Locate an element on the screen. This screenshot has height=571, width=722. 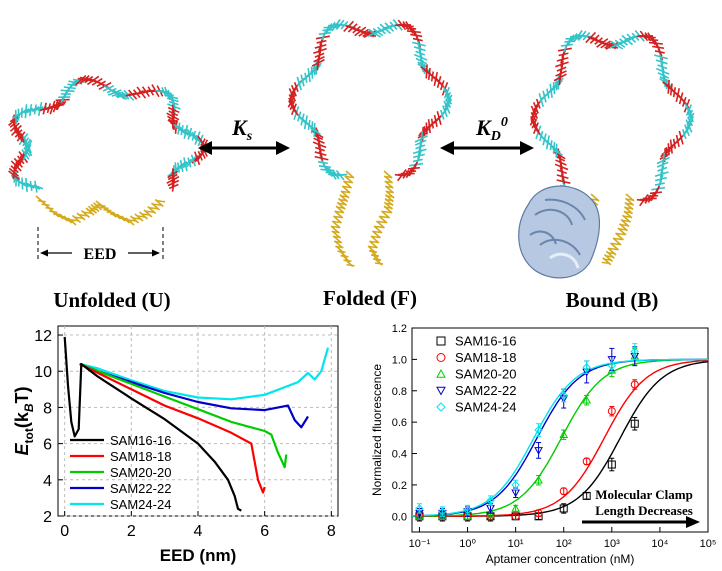
binding-legend-label: SAM18-18 is located at coordinates (485, 357).